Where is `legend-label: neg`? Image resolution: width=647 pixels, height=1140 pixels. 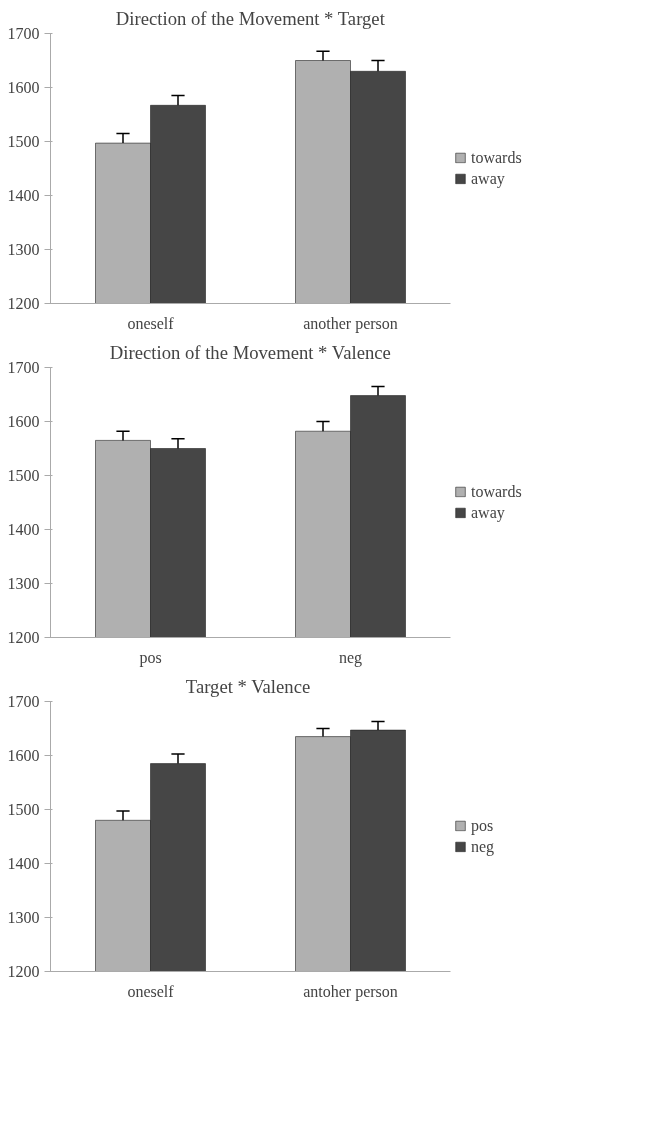
legend-label: neg is located at coordinates (483, 846).